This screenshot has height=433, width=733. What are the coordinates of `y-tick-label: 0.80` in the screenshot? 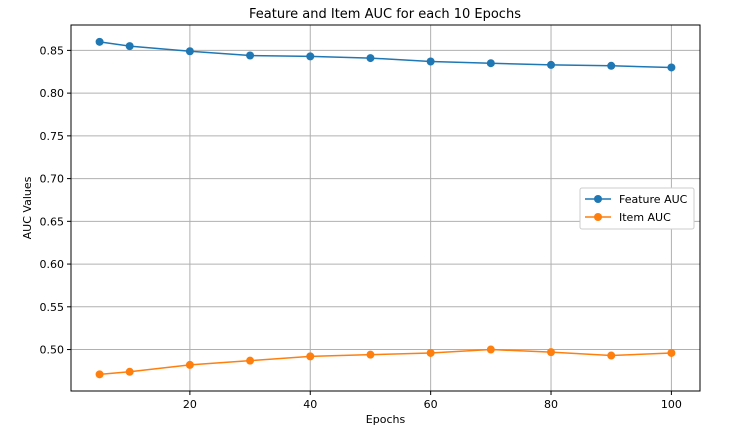 It's located at (52, 93).